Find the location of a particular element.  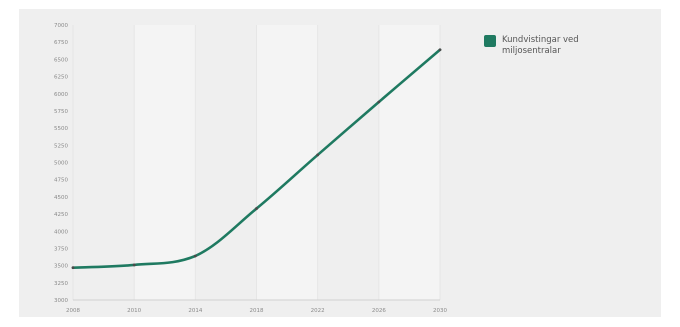

y-tick-label: 5250 is located at coordinates (61, 146).